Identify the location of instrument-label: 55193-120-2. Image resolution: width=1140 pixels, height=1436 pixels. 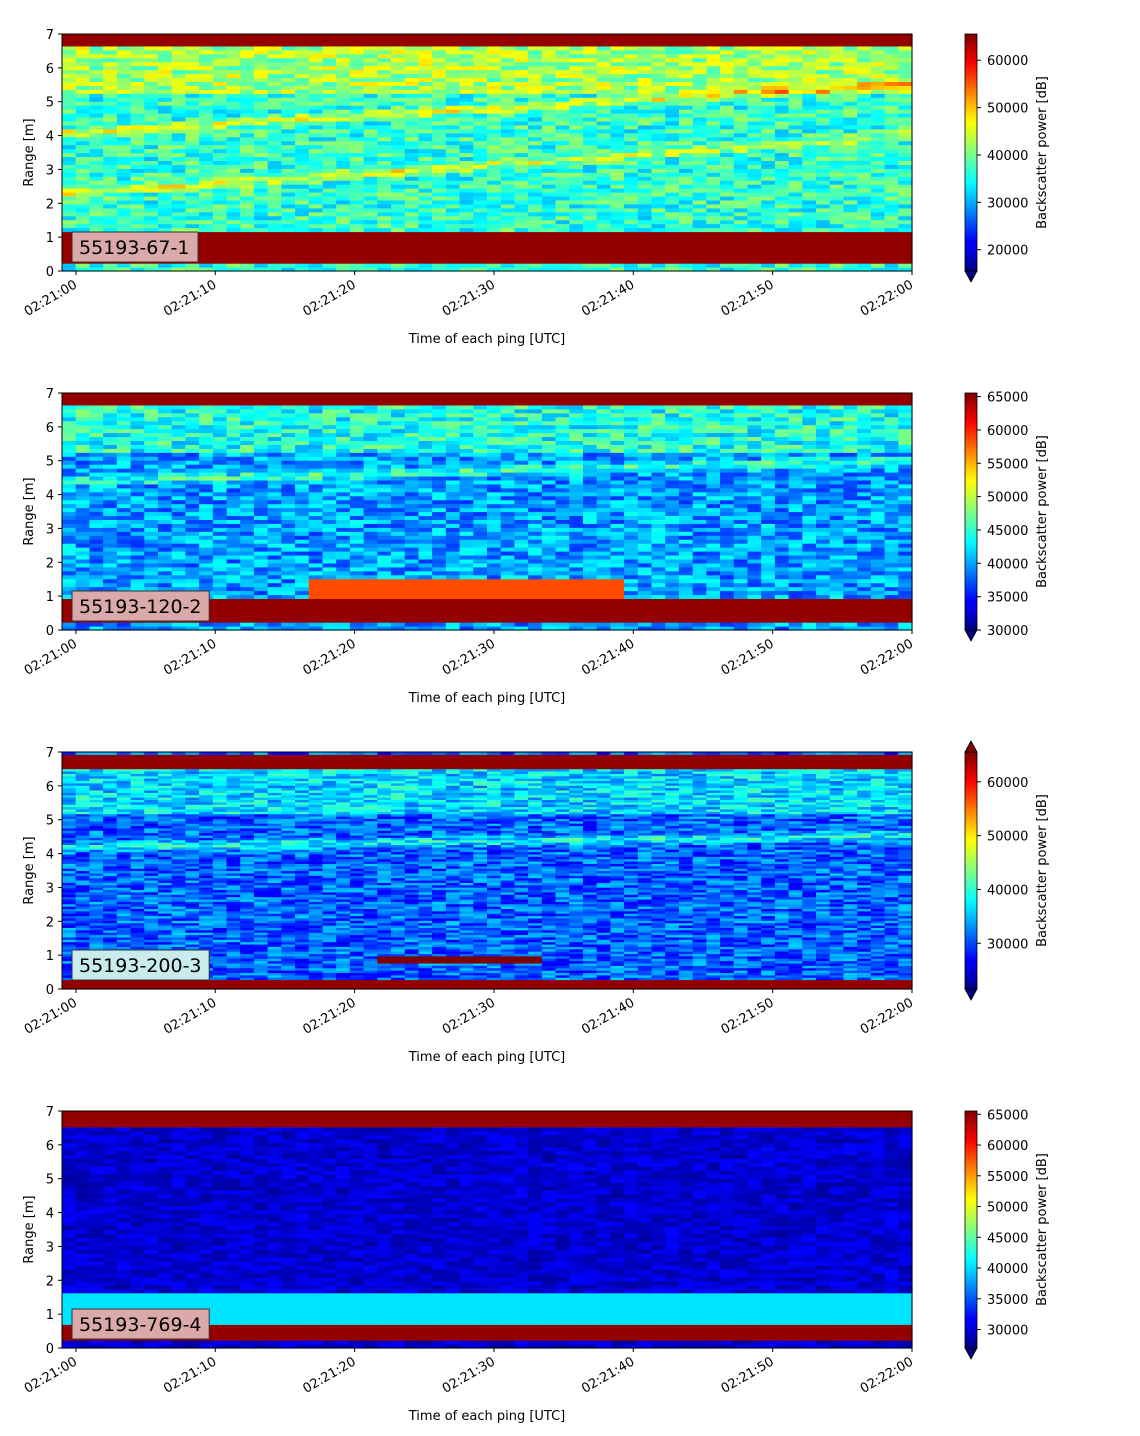
(140, 606).